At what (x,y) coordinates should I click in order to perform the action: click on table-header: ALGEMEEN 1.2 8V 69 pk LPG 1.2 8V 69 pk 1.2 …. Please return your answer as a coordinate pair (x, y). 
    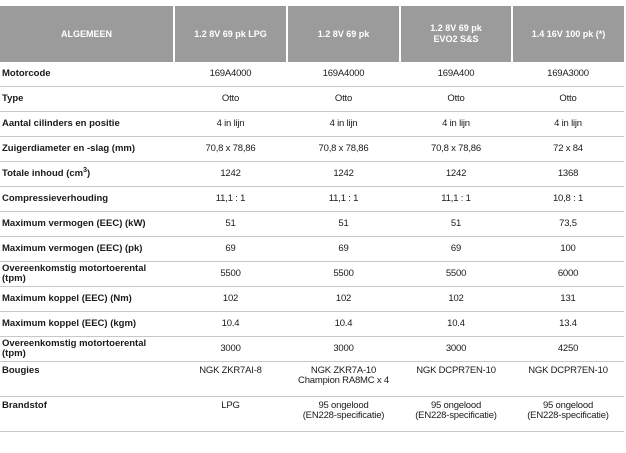
    Looking at the image, I should click on (312, 34).